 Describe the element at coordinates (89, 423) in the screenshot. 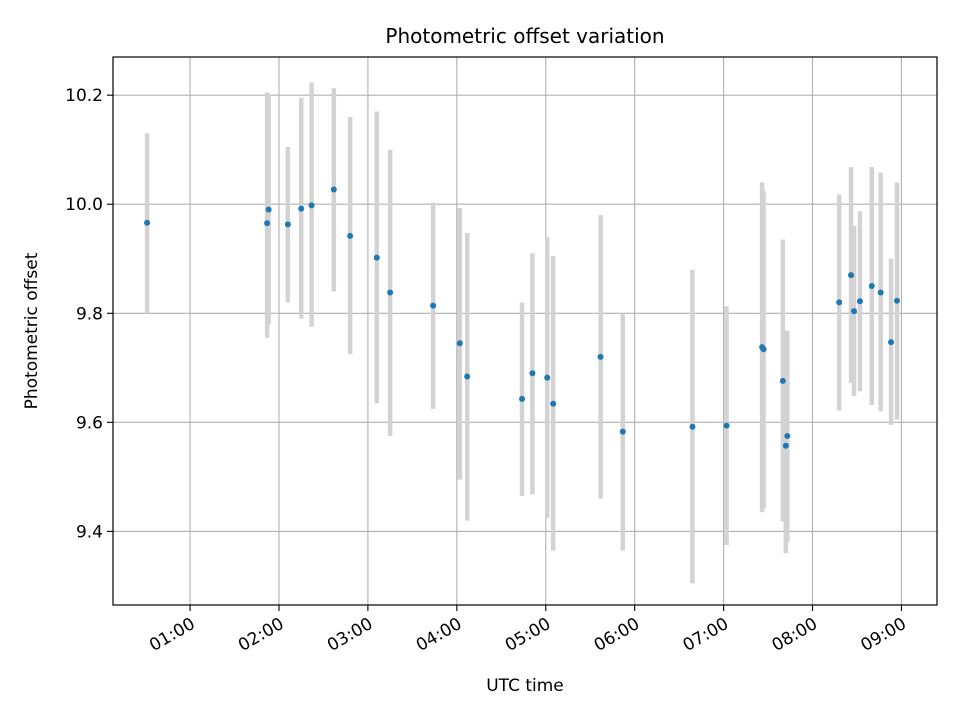

I see `y-tick-label: 9.6` at that location.